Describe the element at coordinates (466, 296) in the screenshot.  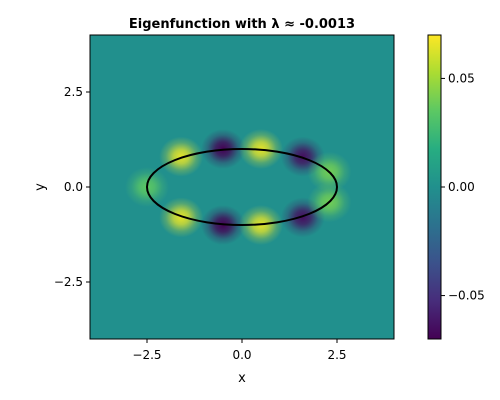
I see `colorbar-tick-label: −0.05` at that location.